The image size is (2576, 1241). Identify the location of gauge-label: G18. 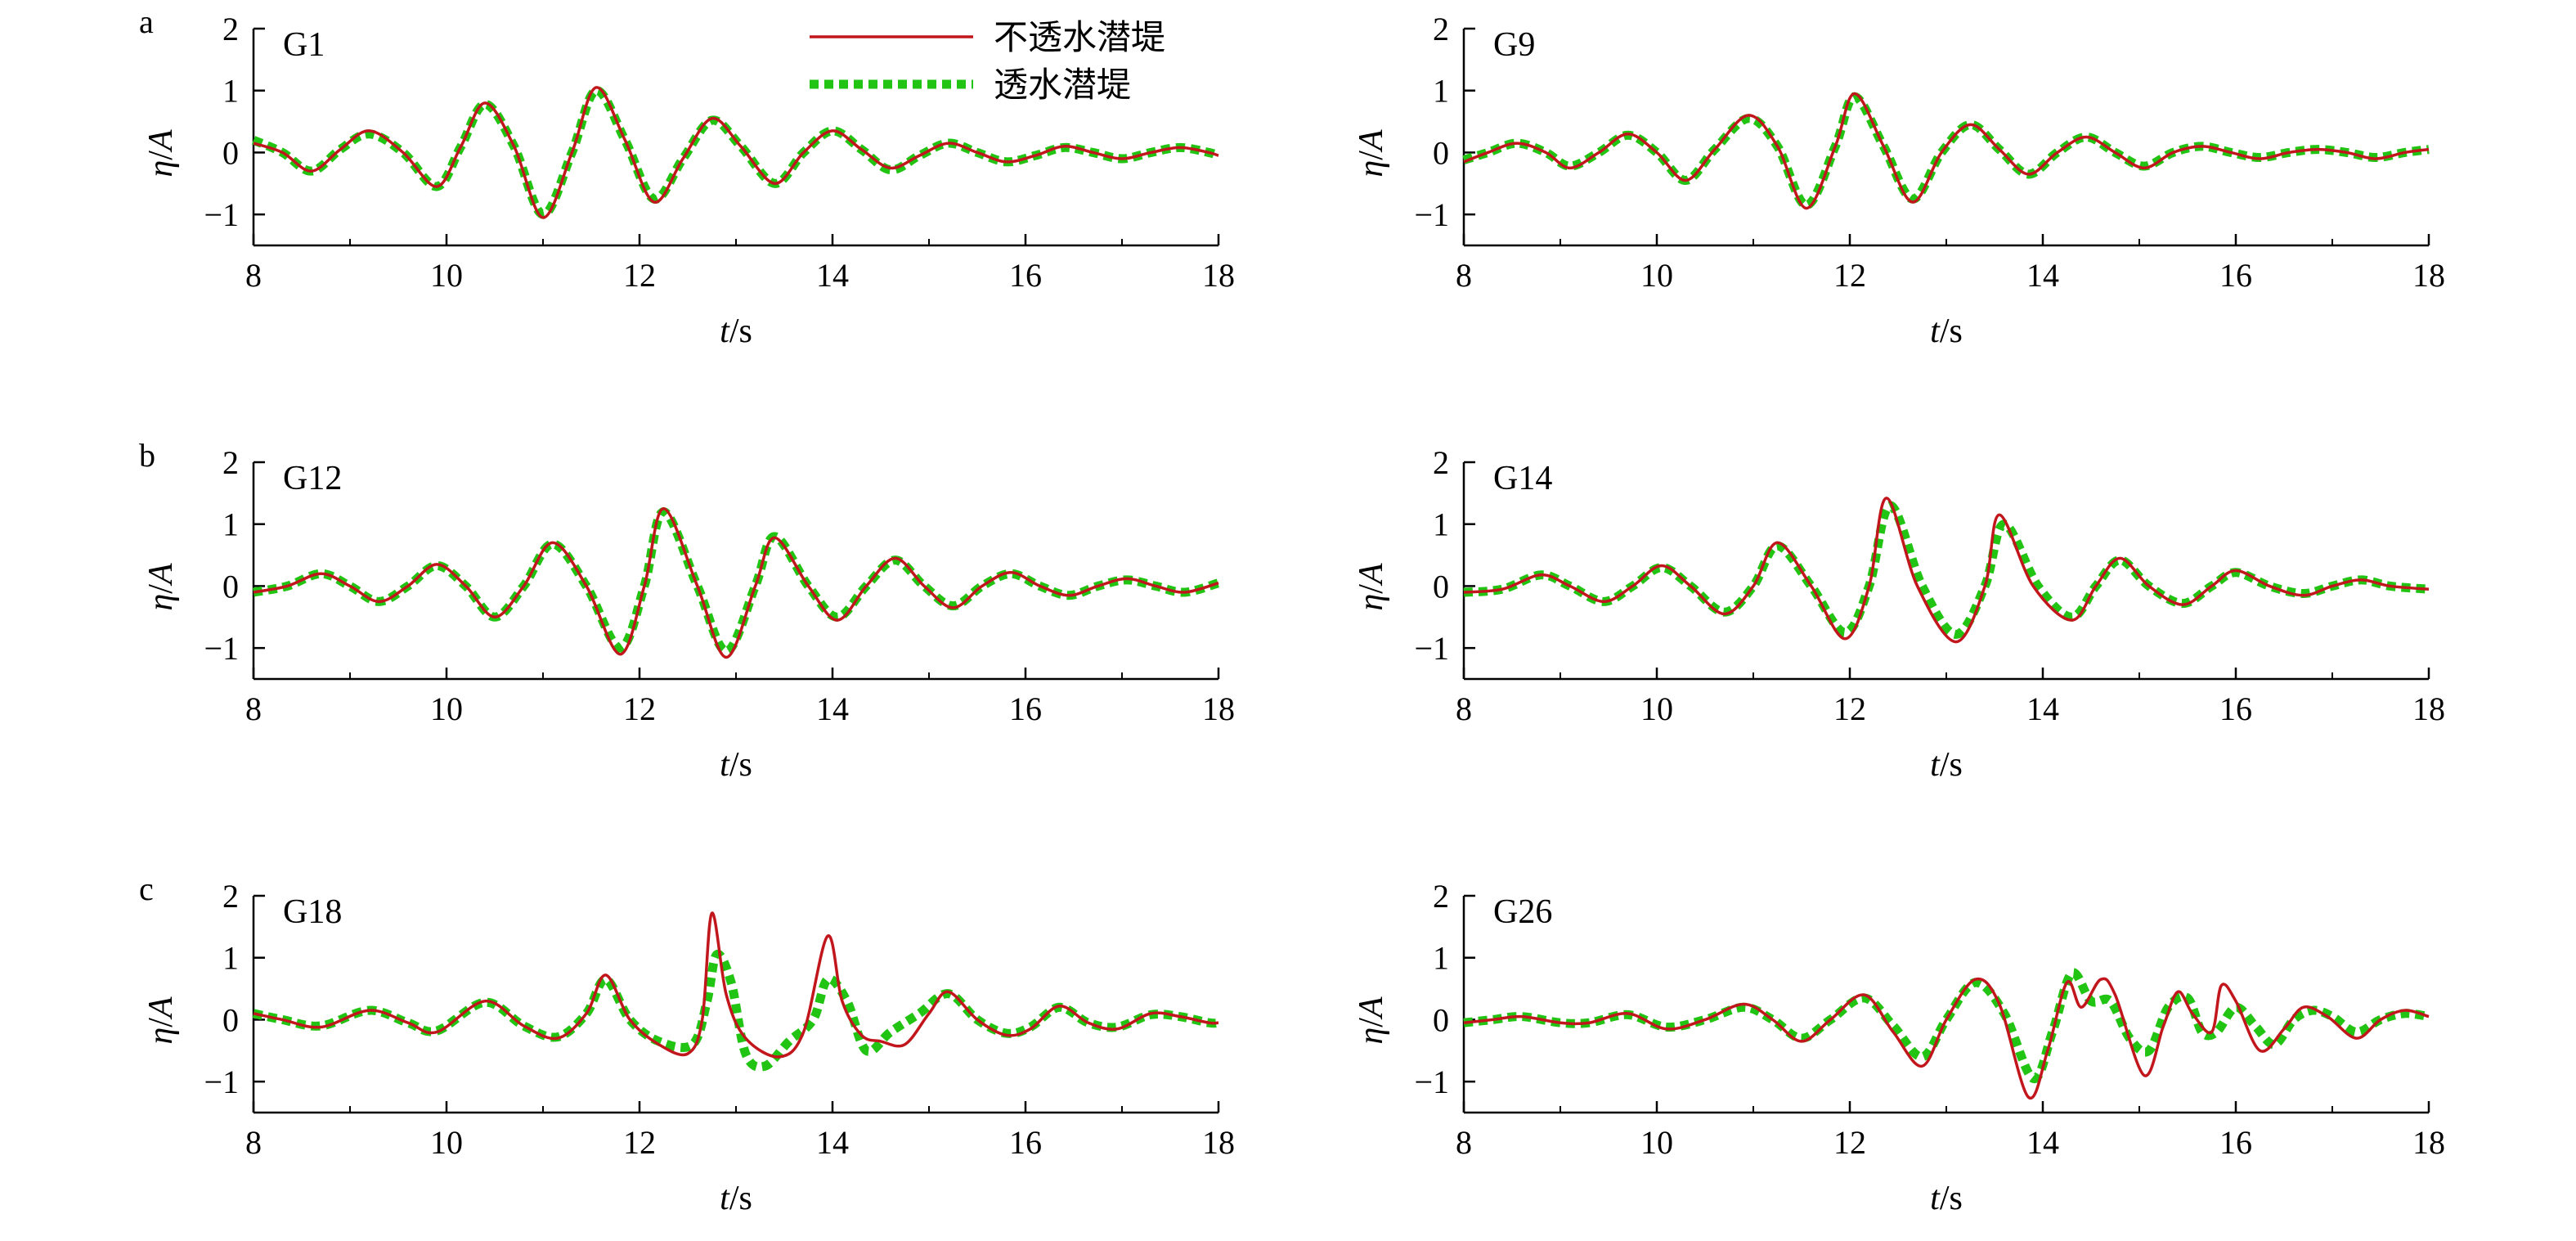
(313, 912).